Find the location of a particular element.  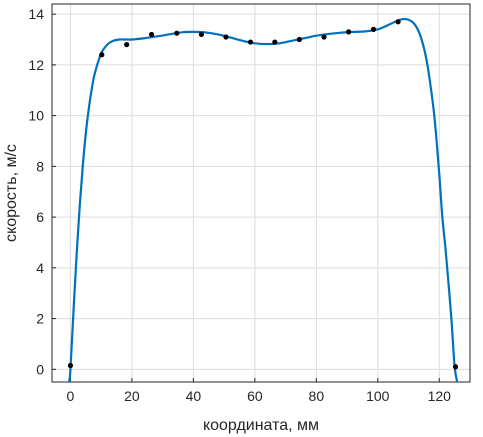

x-tick-label: 60 is located at coordinates (255, 396).